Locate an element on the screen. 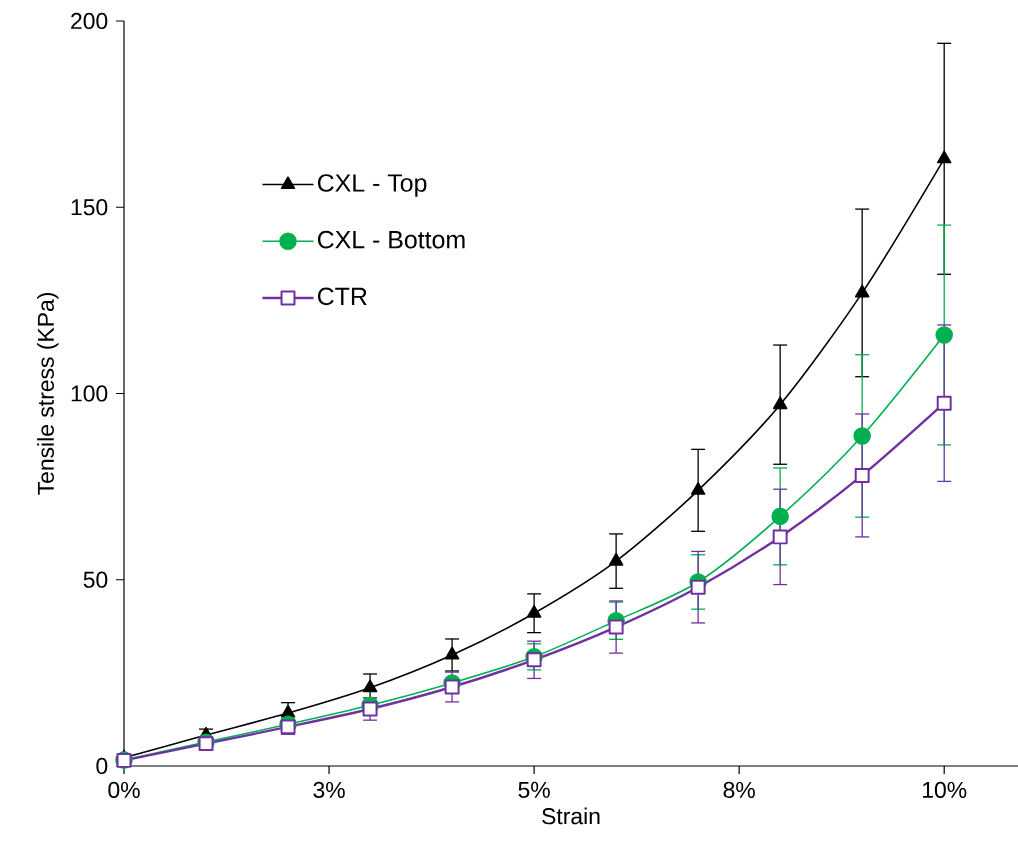  y-tick-label: 50 is located at coordinates (95, 579).